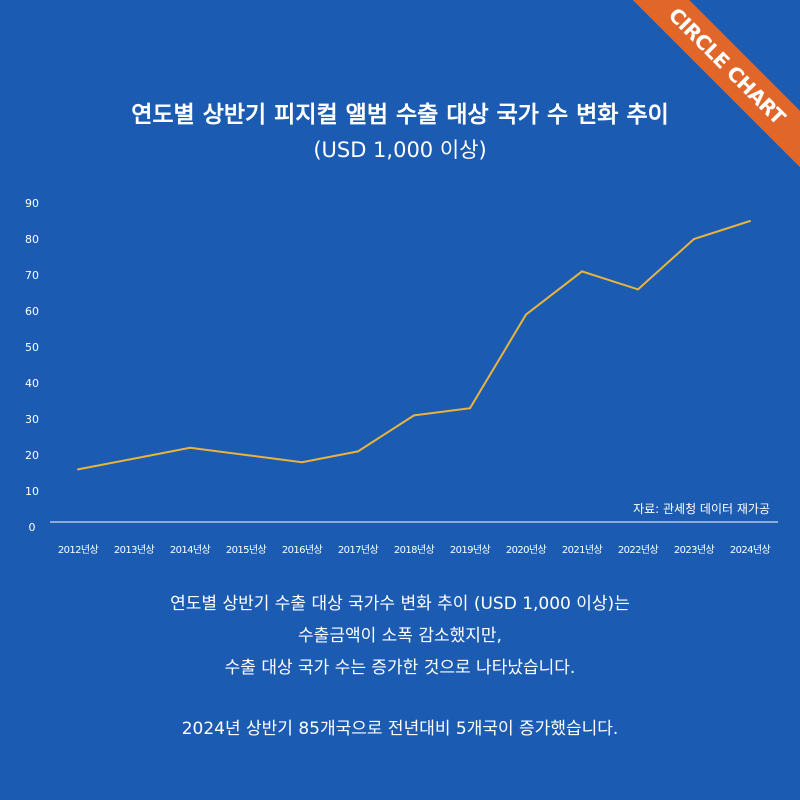 The height and width of the screenshot is (800, 800). What do you see at coordinates (32, 239) in the screenshot?
I see `y-tick-label: 80` at bounding box center [32, 239].